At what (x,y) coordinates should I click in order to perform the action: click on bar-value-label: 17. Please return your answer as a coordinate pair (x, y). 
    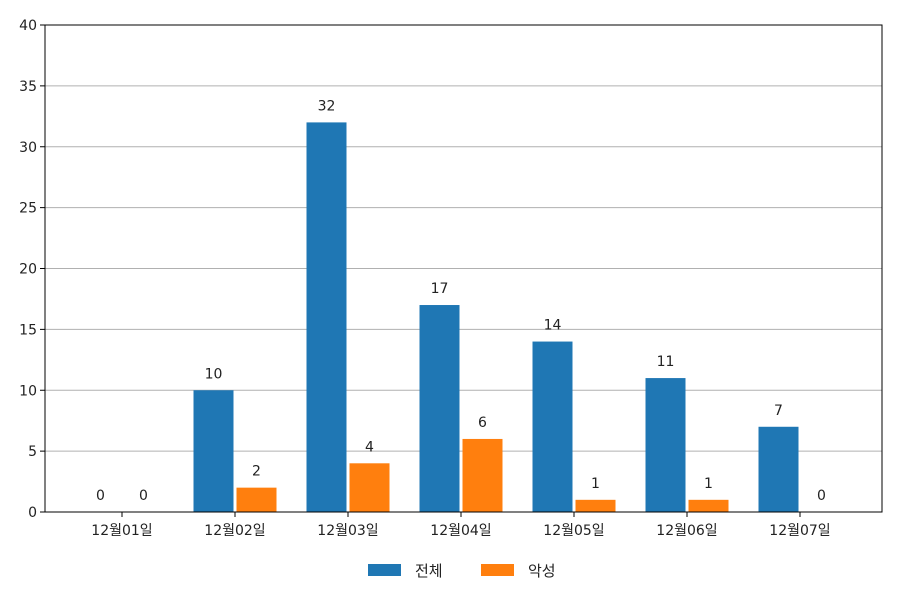
    Looking at the image, I should click on (440, 289).